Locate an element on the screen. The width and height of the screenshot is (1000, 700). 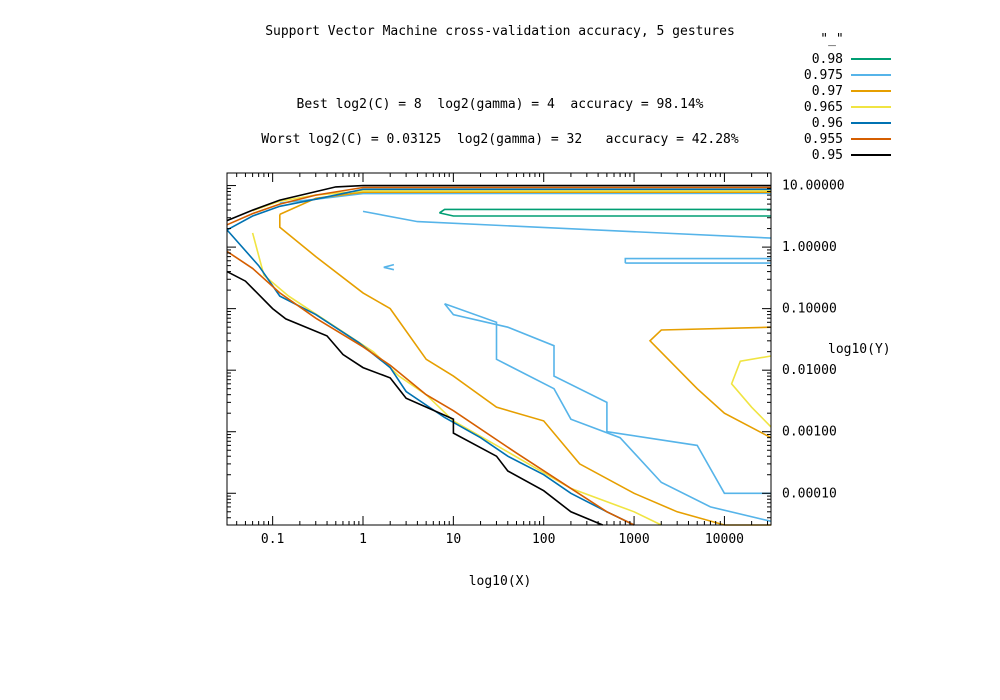
x-axis-label: log10(X) is located at coordinates (500, 581).